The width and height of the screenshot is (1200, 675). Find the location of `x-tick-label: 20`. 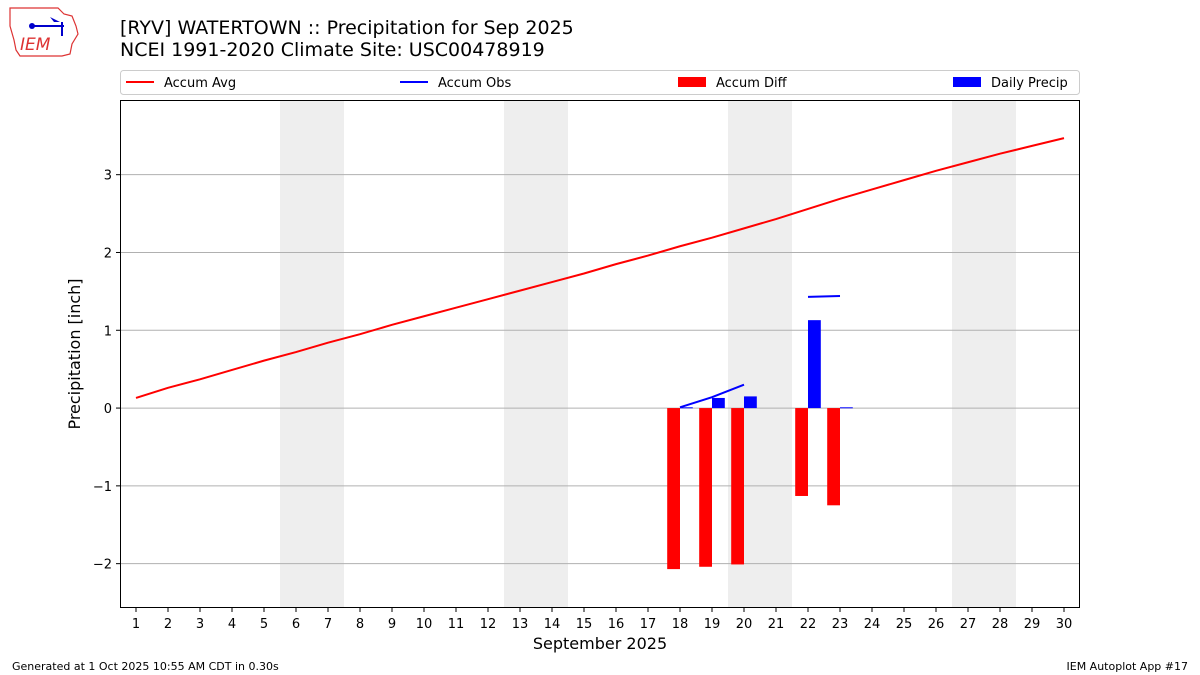

x-tick-label: 20 is located at coordinates (744, 624).